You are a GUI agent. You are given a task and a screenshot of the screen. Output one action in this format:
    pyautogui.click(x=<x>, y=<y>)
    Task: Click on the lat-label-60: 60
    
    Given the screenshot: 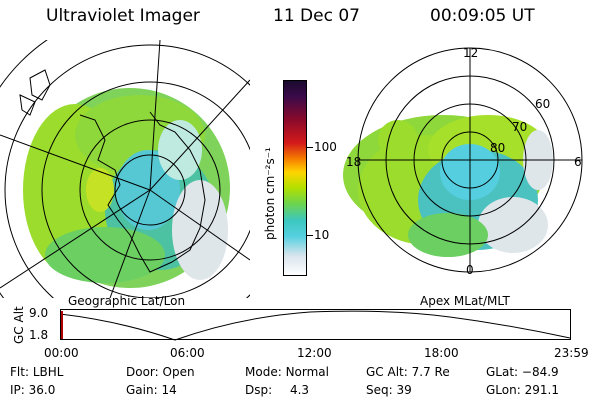 What is the action you would take?
    pyautogui.click(x=543, y=104)
    